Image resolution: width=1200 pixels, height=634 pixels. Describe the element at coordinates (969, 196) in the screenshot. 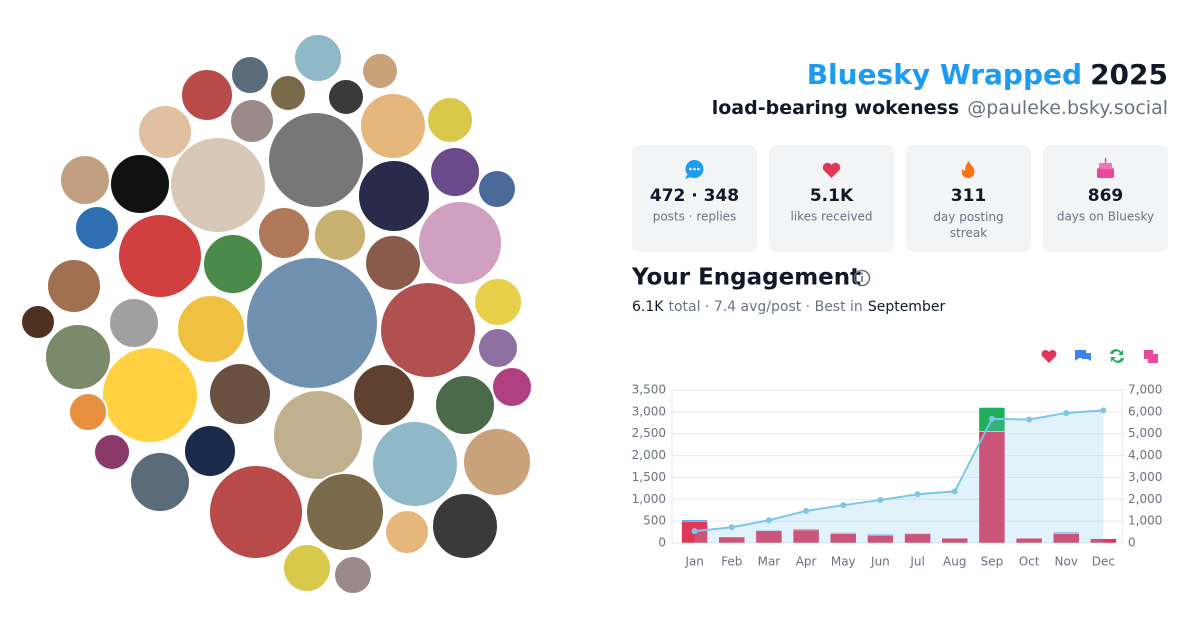

I see `stat-value: 311` at that location.